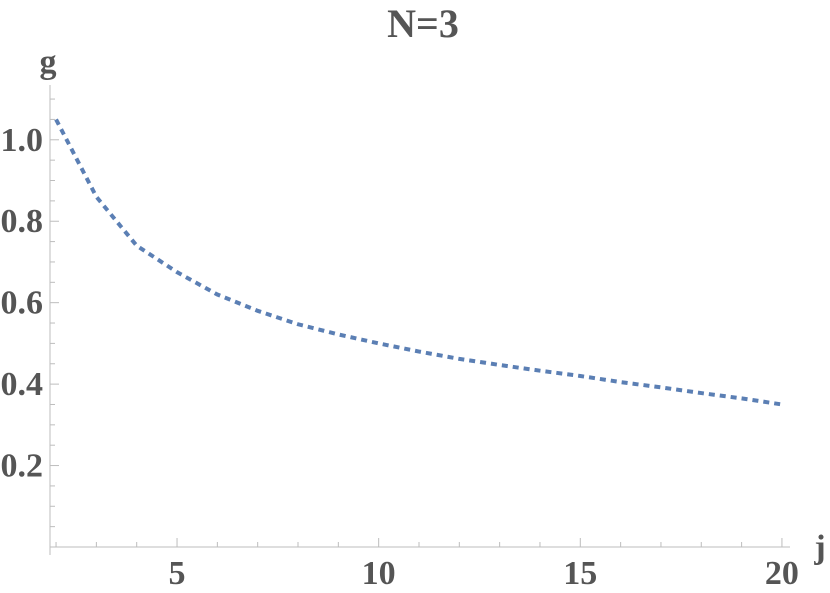 The height and width of the screenshot is (593, 830). I want to click on x-tick-label: 20, so click(782, 573).